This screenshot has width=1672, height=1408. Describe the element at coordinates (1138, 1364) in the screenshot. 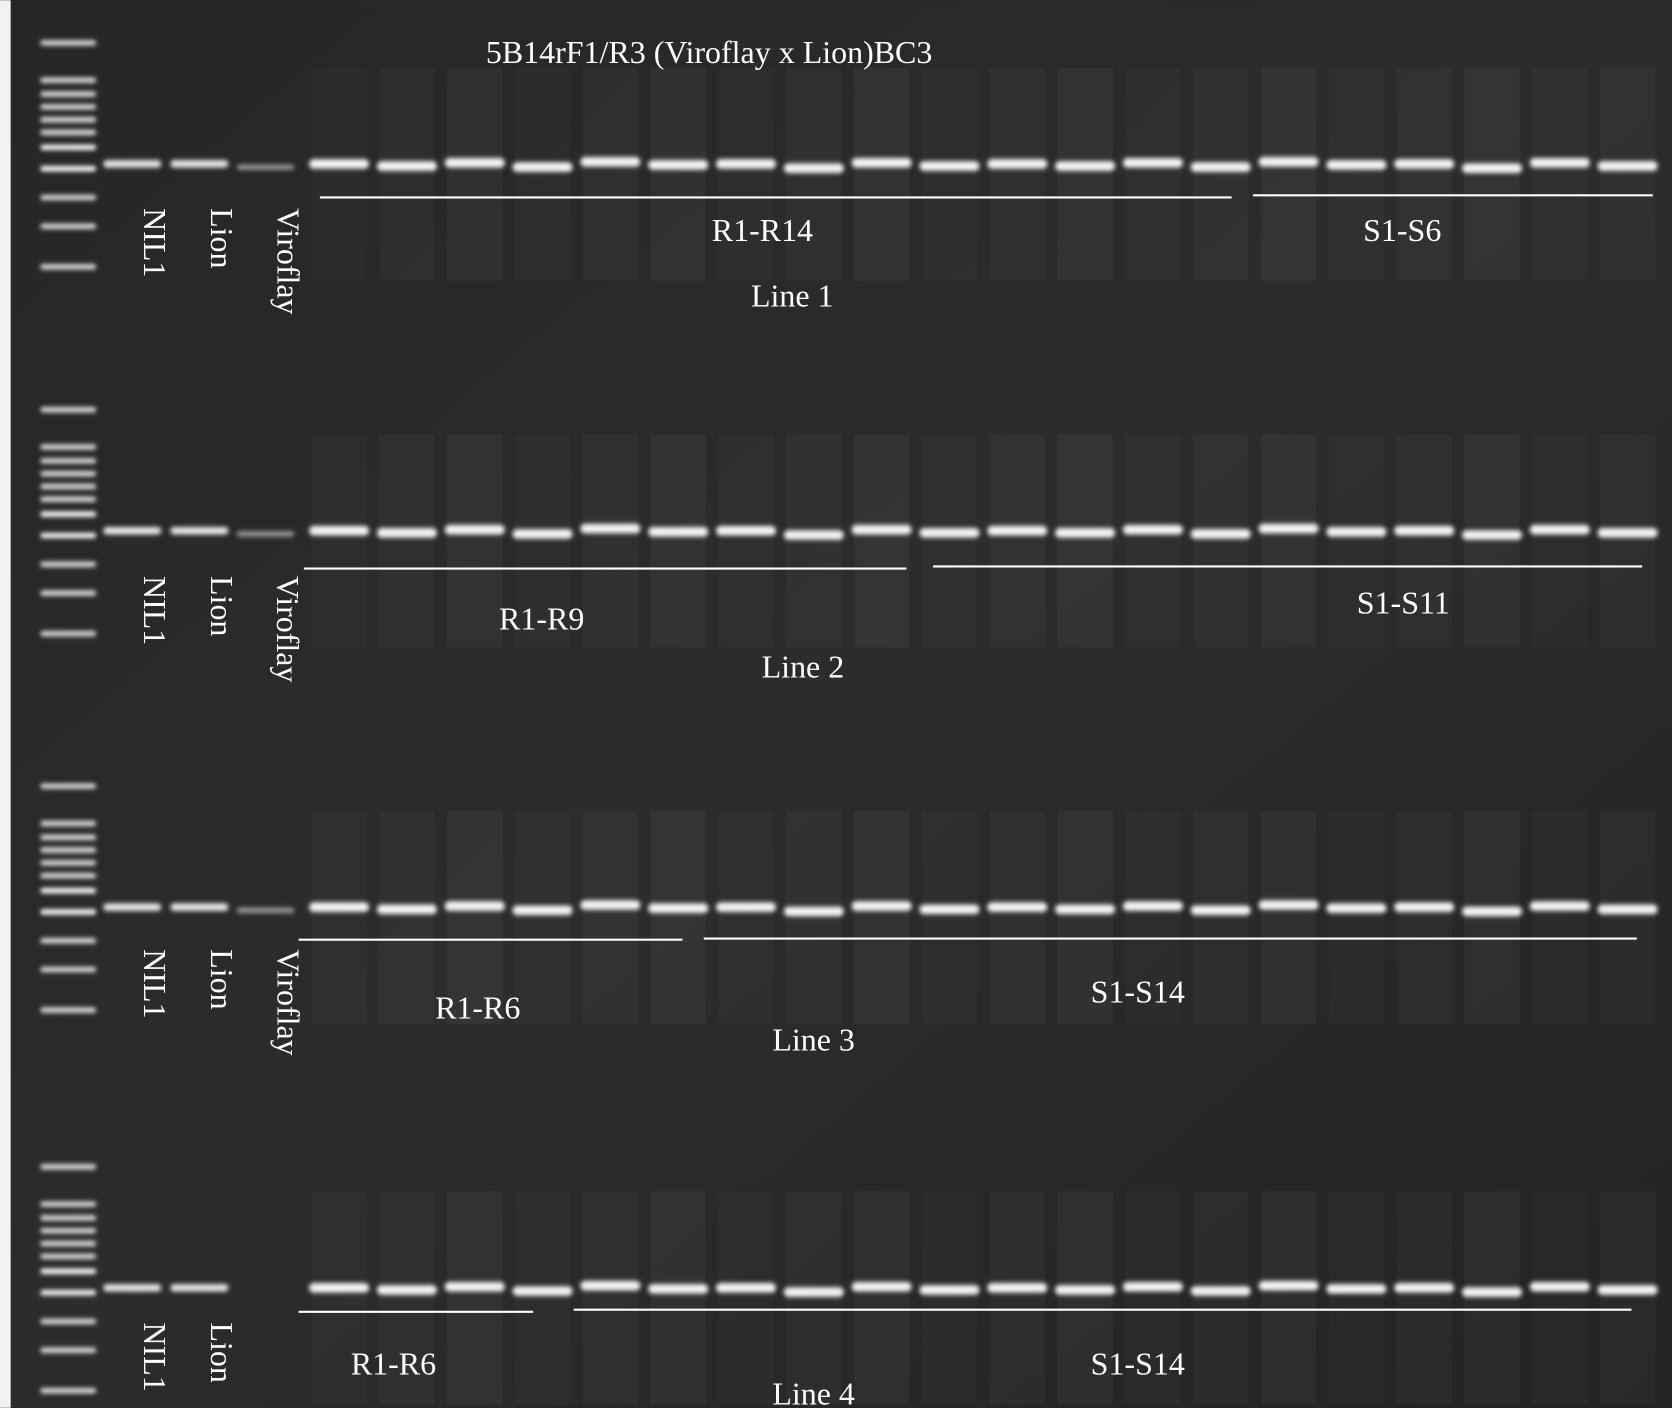

I see `group-label: S1-S14` at that location.